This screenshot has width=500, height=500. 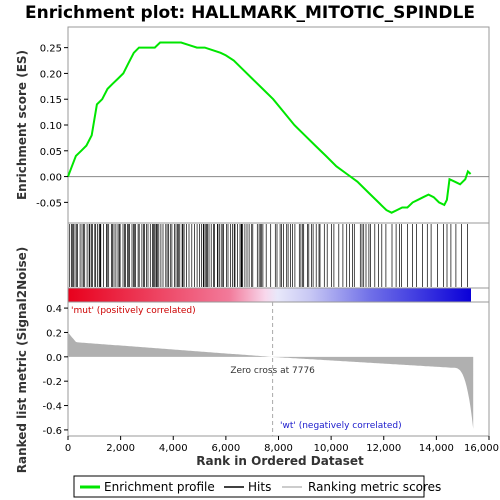 I want to click on x-tick-label: 14,000, so click(x=436, y=448).